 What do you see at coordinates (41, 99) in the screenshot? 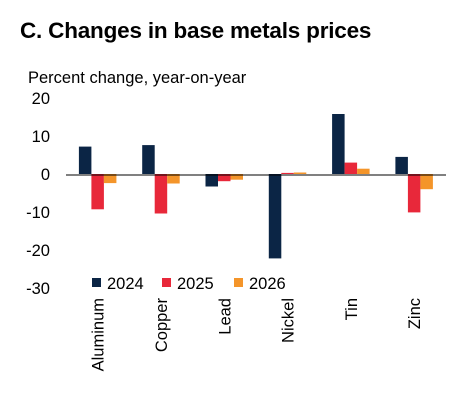
I see `y-tick-label: 20` at bounding box center [41, 99].